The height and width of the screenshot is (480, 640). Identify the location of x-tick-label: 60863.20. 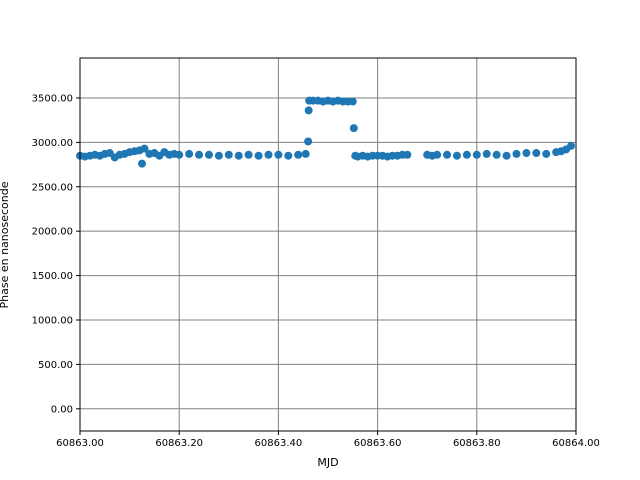
(179, 443).